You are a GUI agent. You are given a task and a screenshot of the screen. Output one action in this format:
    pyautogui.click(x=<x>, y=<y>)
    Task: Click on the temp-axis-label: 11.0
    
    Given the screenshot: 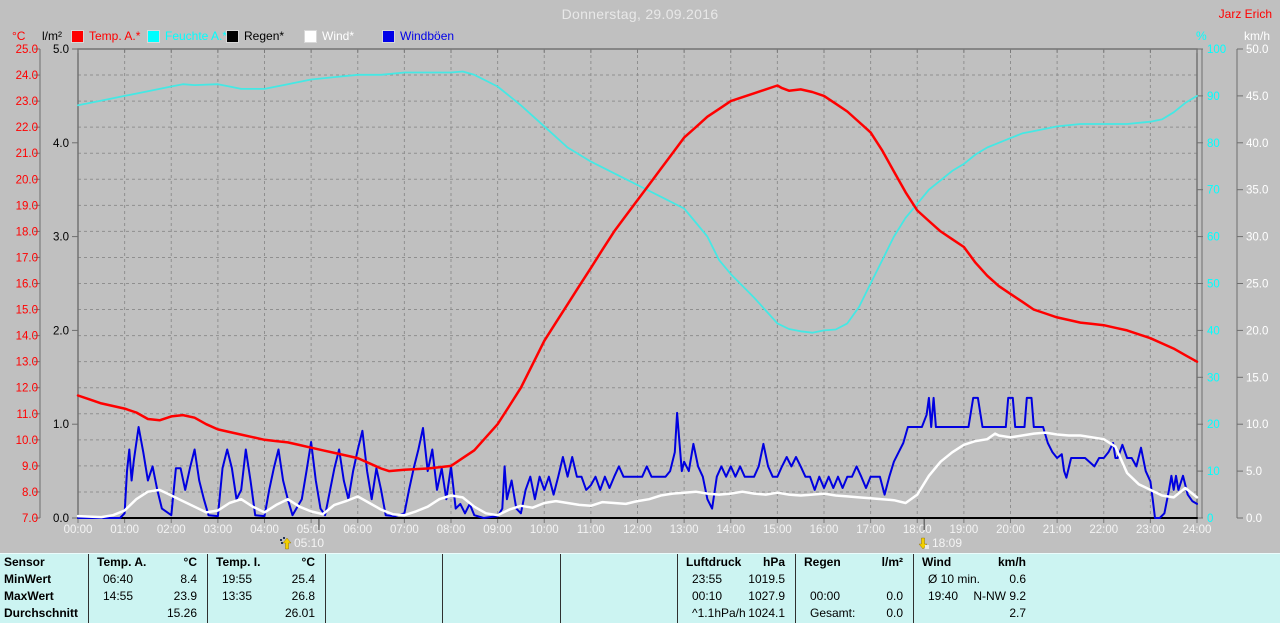 What is the action you would take?
    pyautogui.click(x=27, y=415)
    